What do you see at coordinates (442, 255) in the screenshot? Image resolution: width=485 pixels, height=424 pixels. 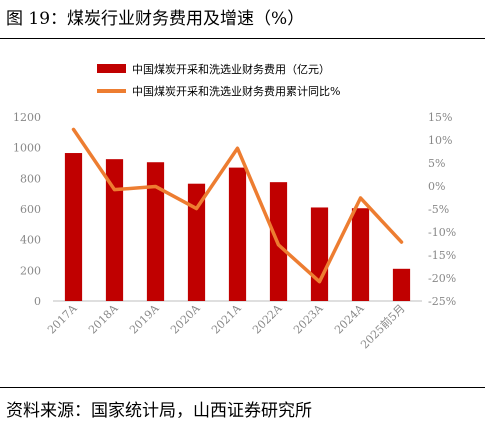 I see `right-tick-label: -15%` at bounding box center [442, 255].